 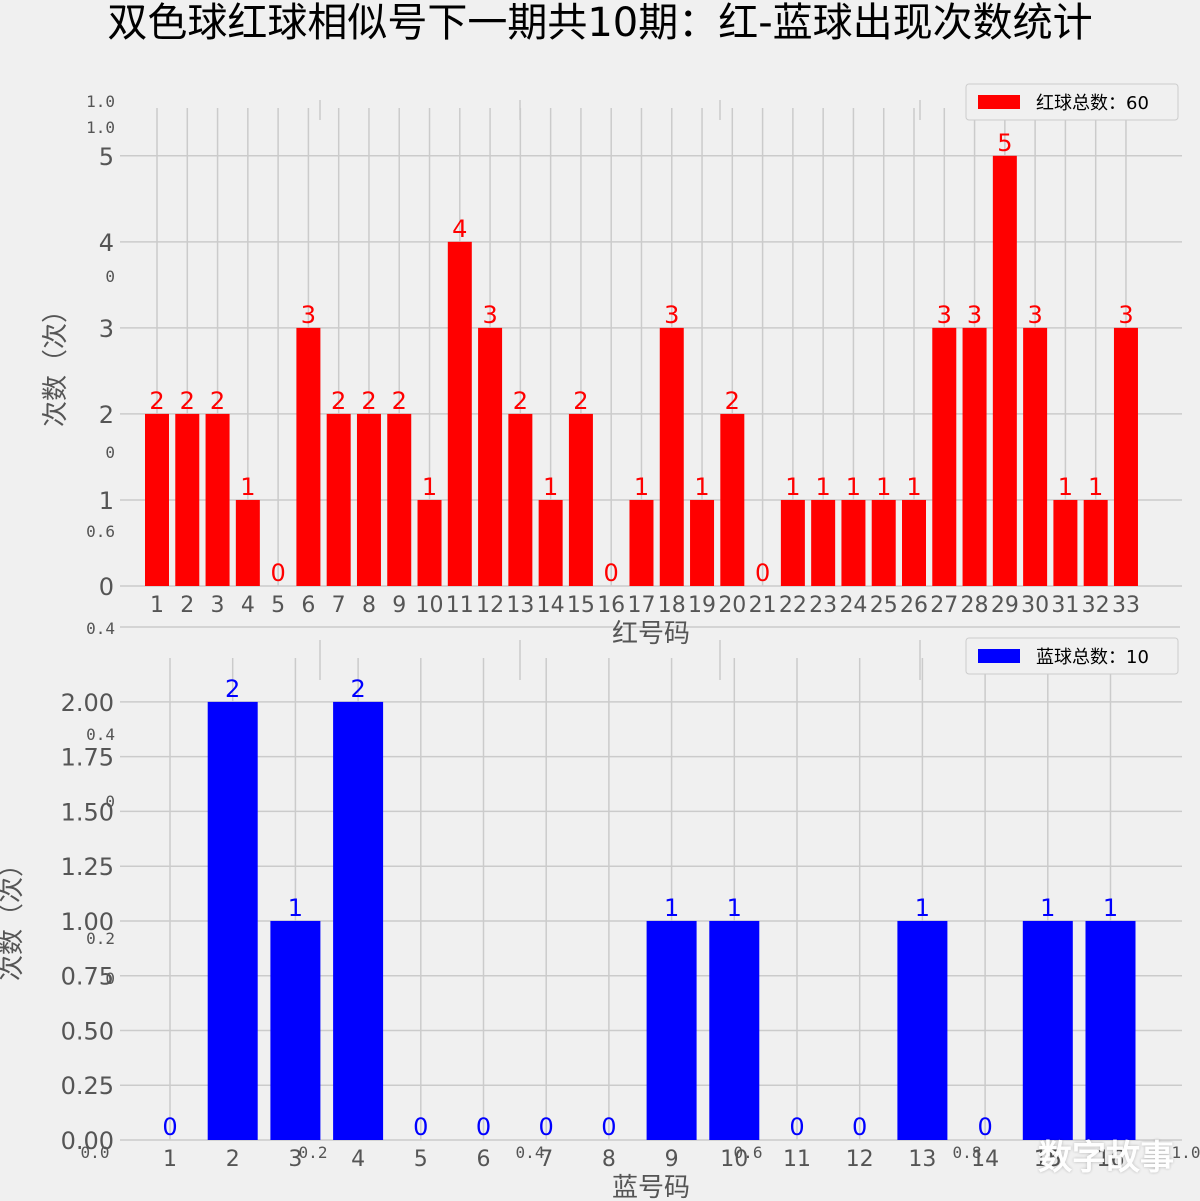 What do you see at coordinates (278, 605) in the screenshot?
I see `x-tick-label-5: 5` at bounding box center [278, 605].